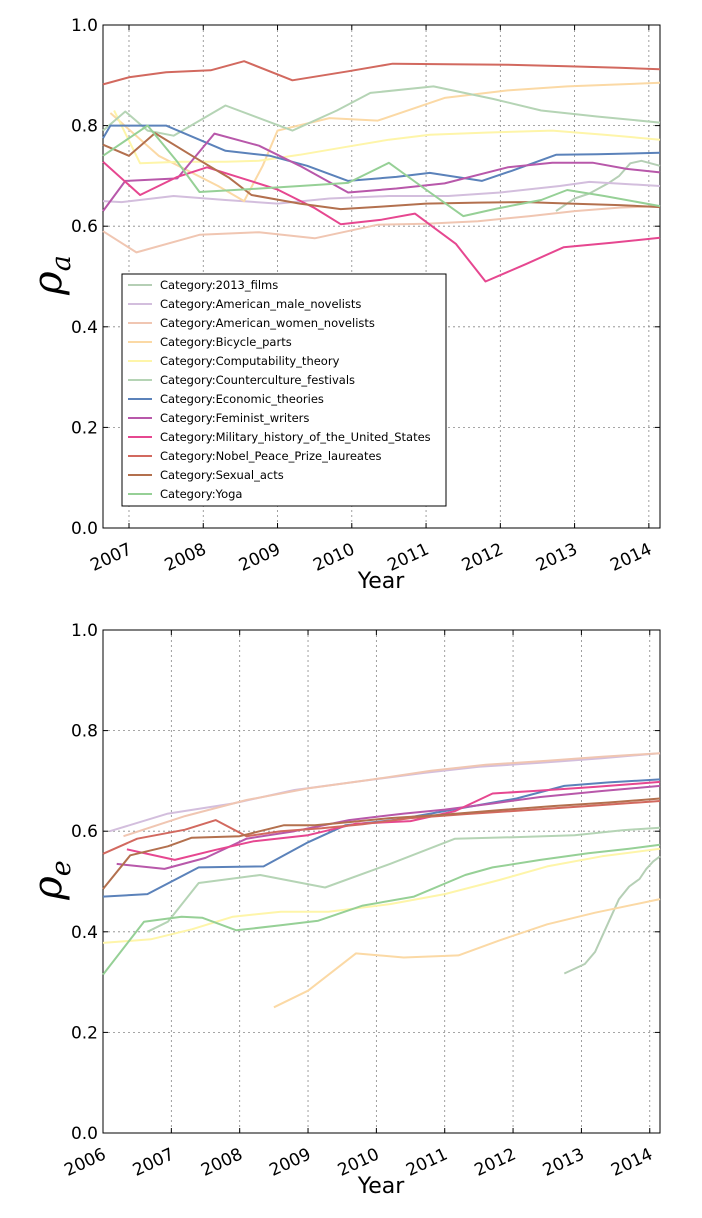  What do you see at coordinates (222, 475) in the screenshot?
I see `legend-label: Category:Sexual_acts` at bounding box center [222, 475].